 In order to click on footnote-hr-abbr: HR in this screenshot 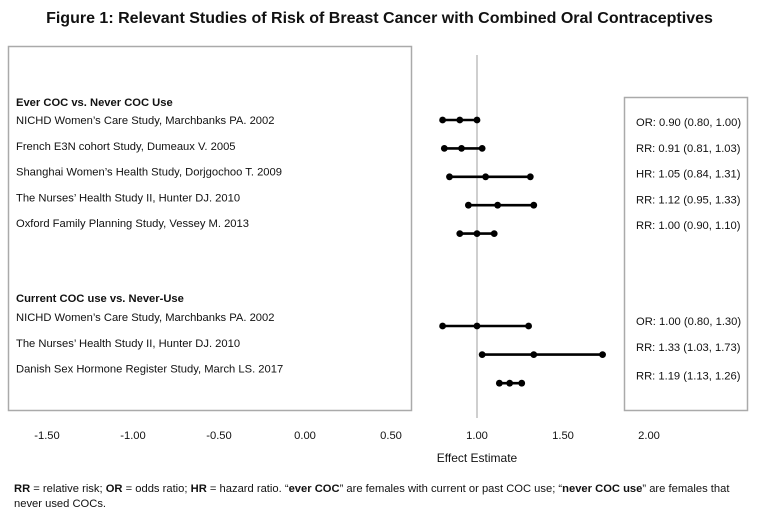, I will do `click(198, 489)`.